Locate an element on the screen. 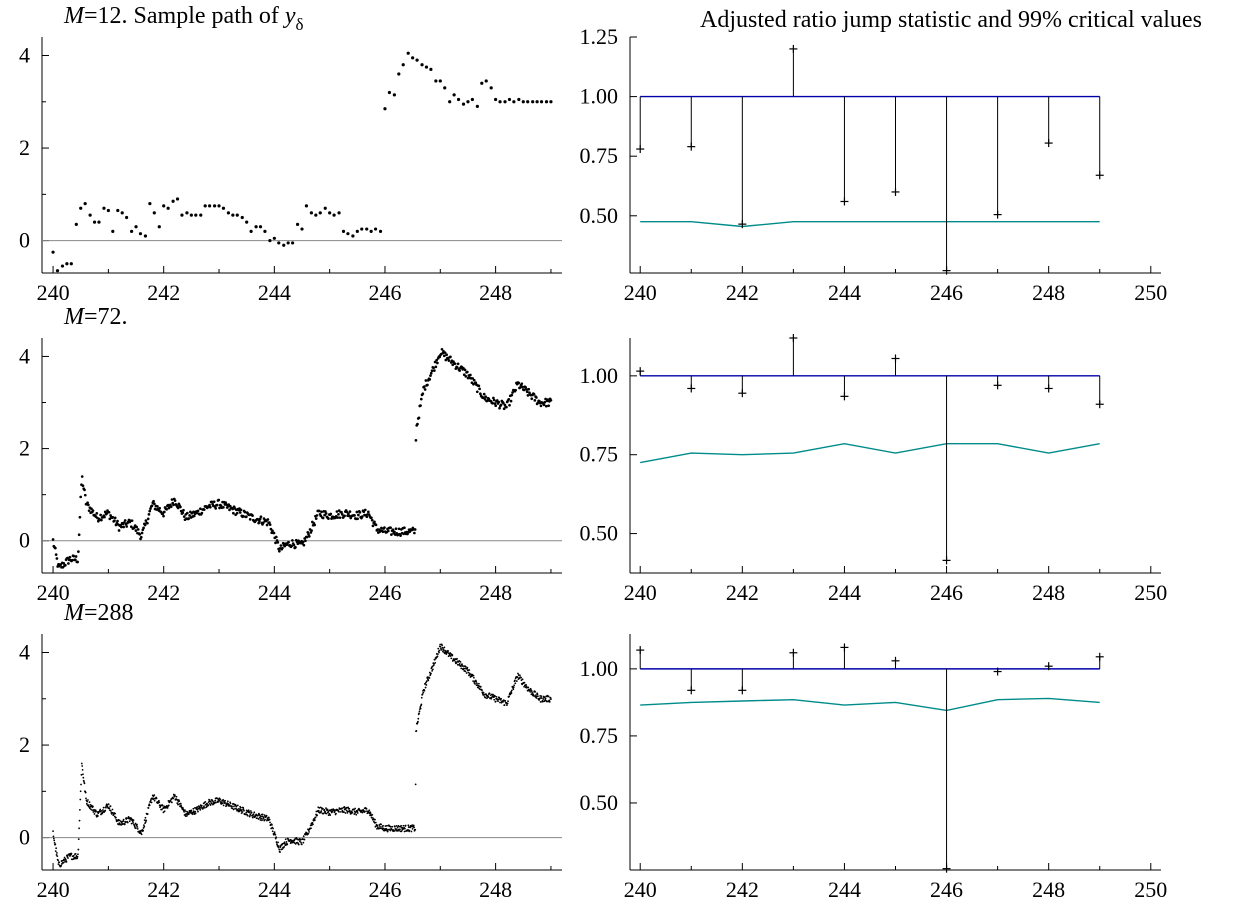  x-tick-label: 242 is located at coordinates (163, 592).